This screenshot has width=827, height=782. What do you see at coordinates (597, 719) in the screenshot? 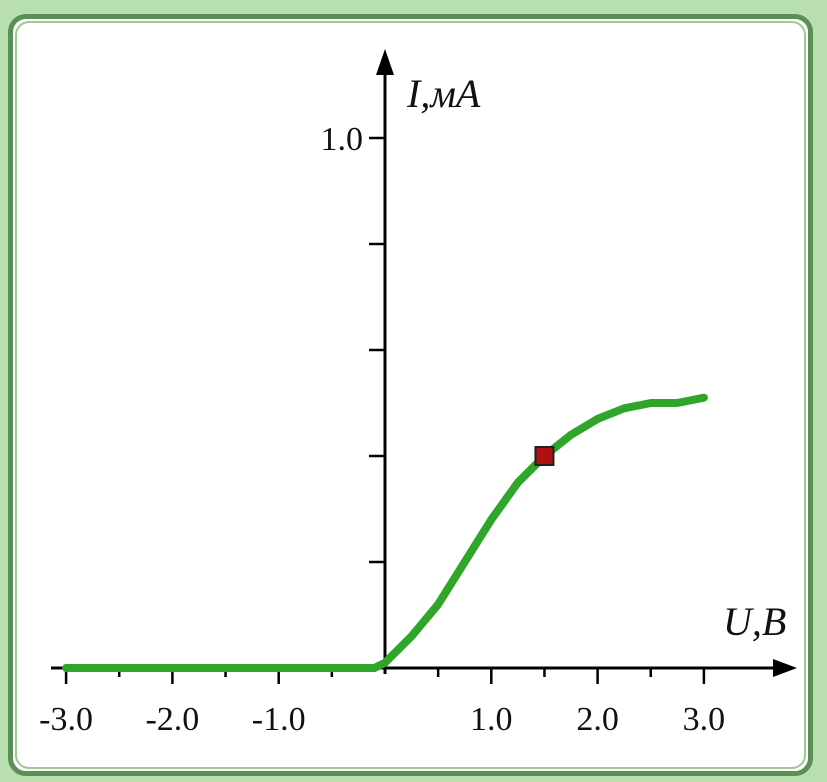
I see `x-tick-label: 2.0` at bounding box center [597, 719].